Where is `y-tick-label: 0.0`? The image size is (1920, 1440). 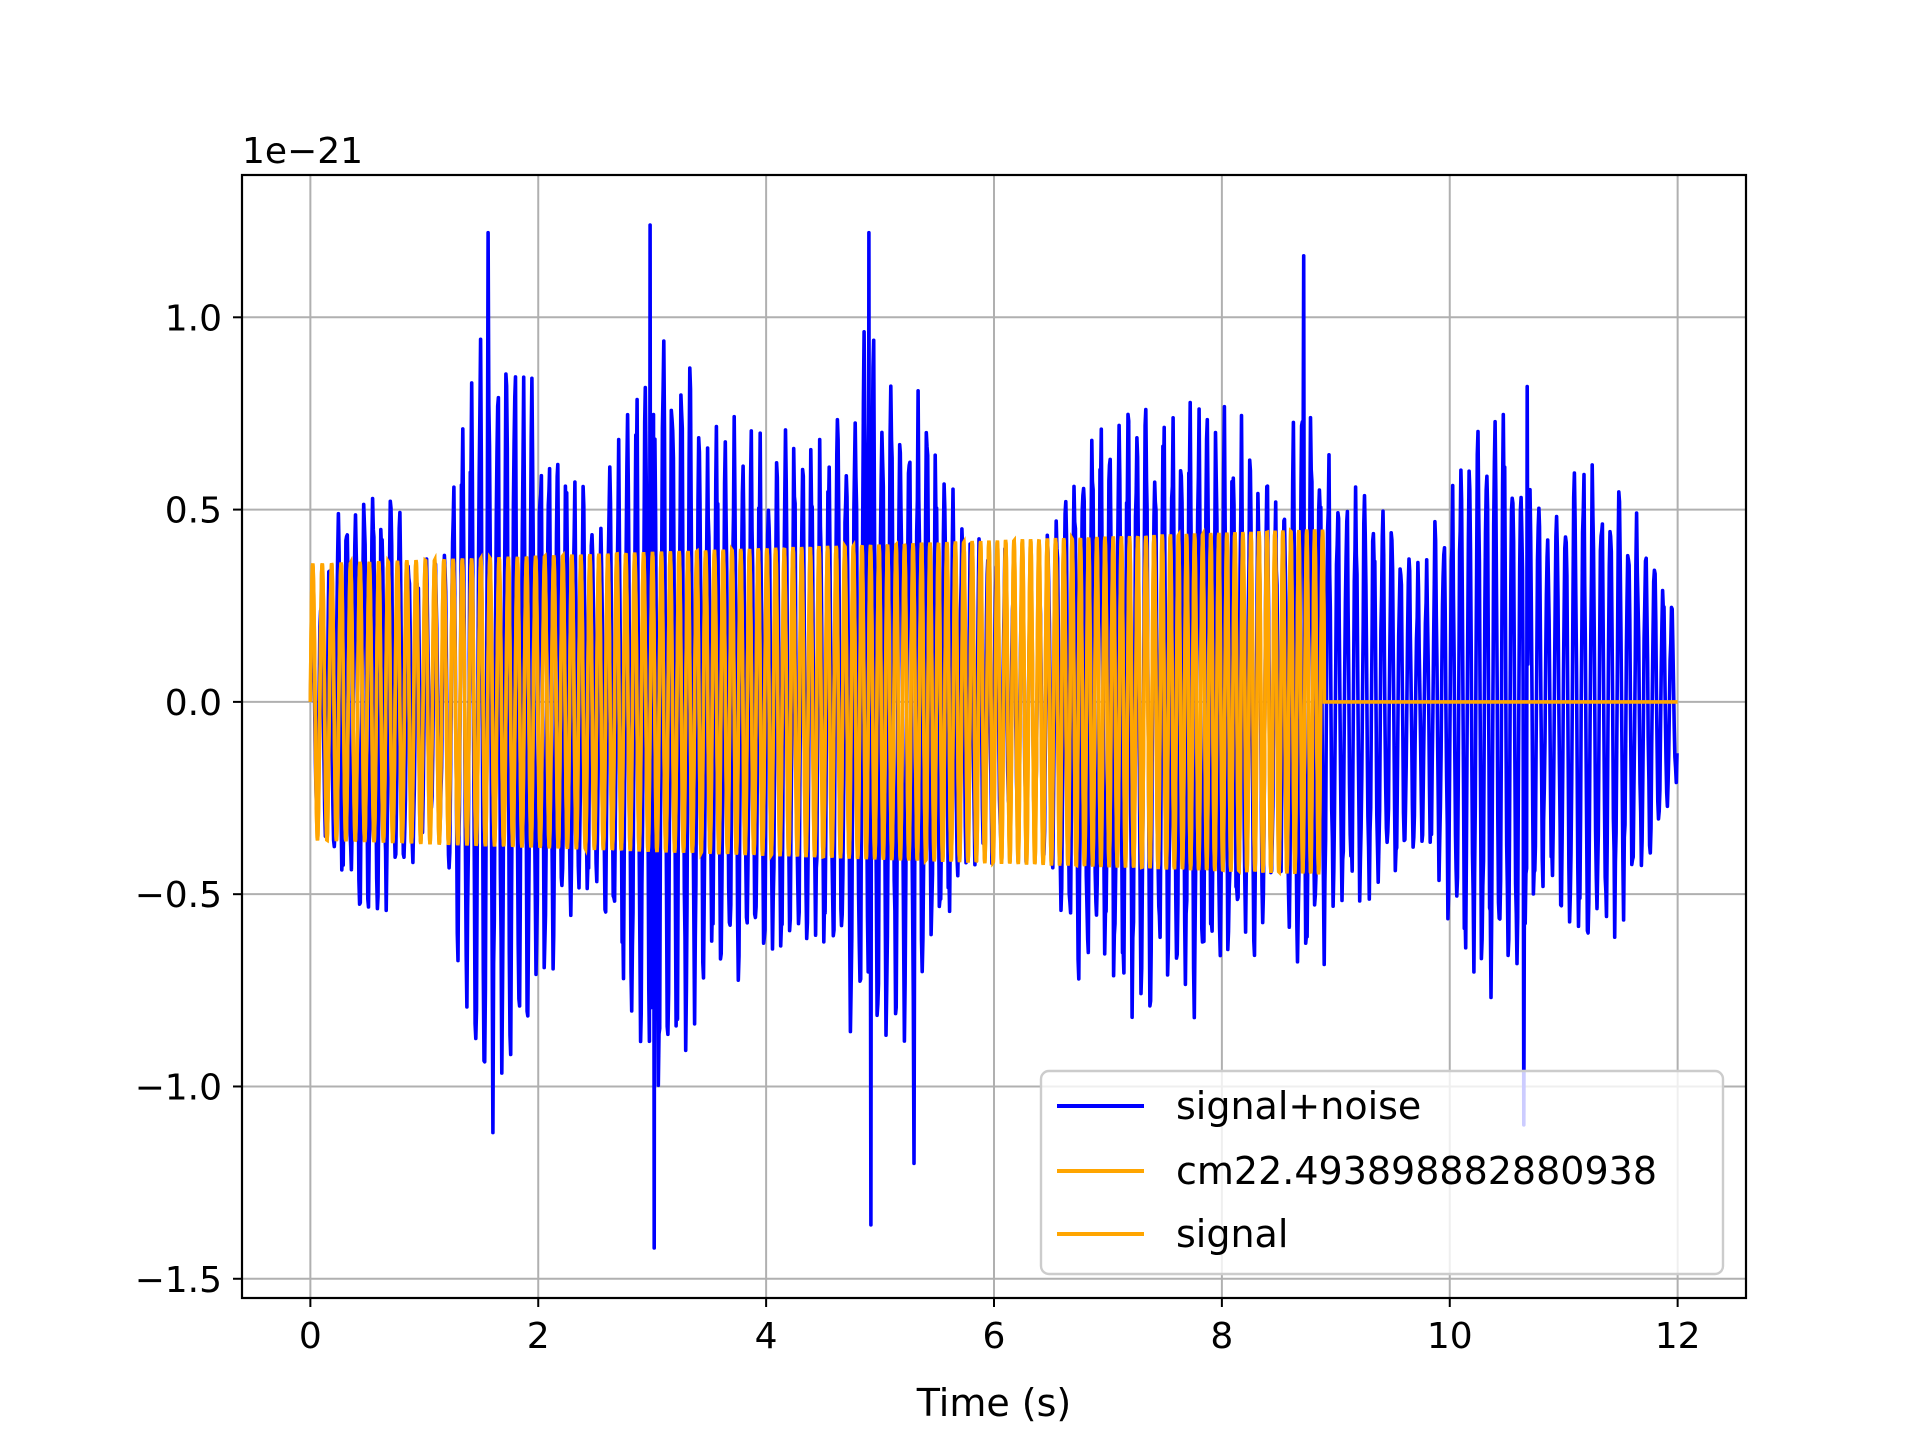 y-tick-label: 0.0 is located at coordinates (193, 703).